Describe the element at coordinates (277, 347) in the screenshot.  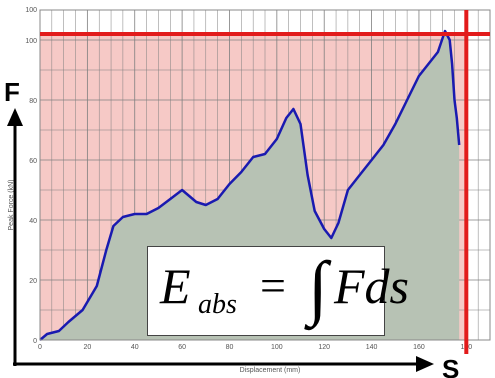
I see `x-tick-label: 100` at that location.